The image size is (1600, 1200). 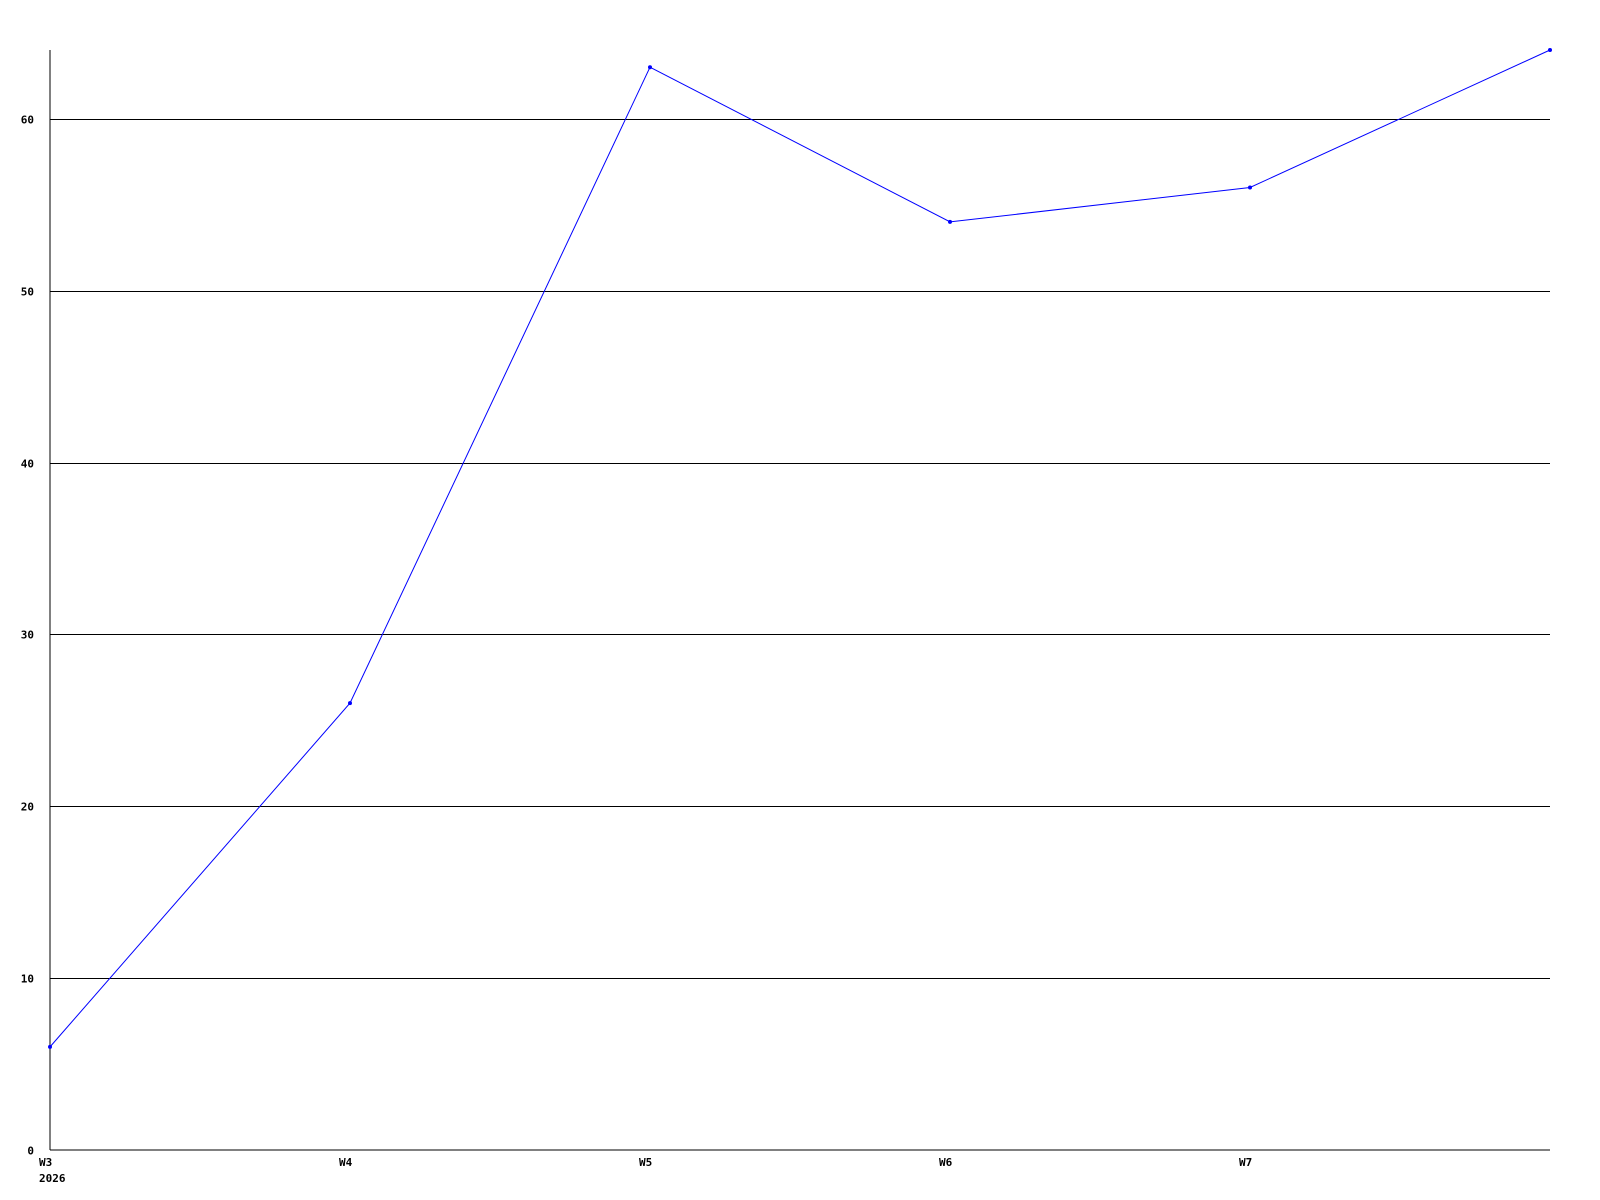 What do you see at coordinates (27, 120) in the screenshot?
I see `y-tick-label: 60` at bounding box center [27, 120].